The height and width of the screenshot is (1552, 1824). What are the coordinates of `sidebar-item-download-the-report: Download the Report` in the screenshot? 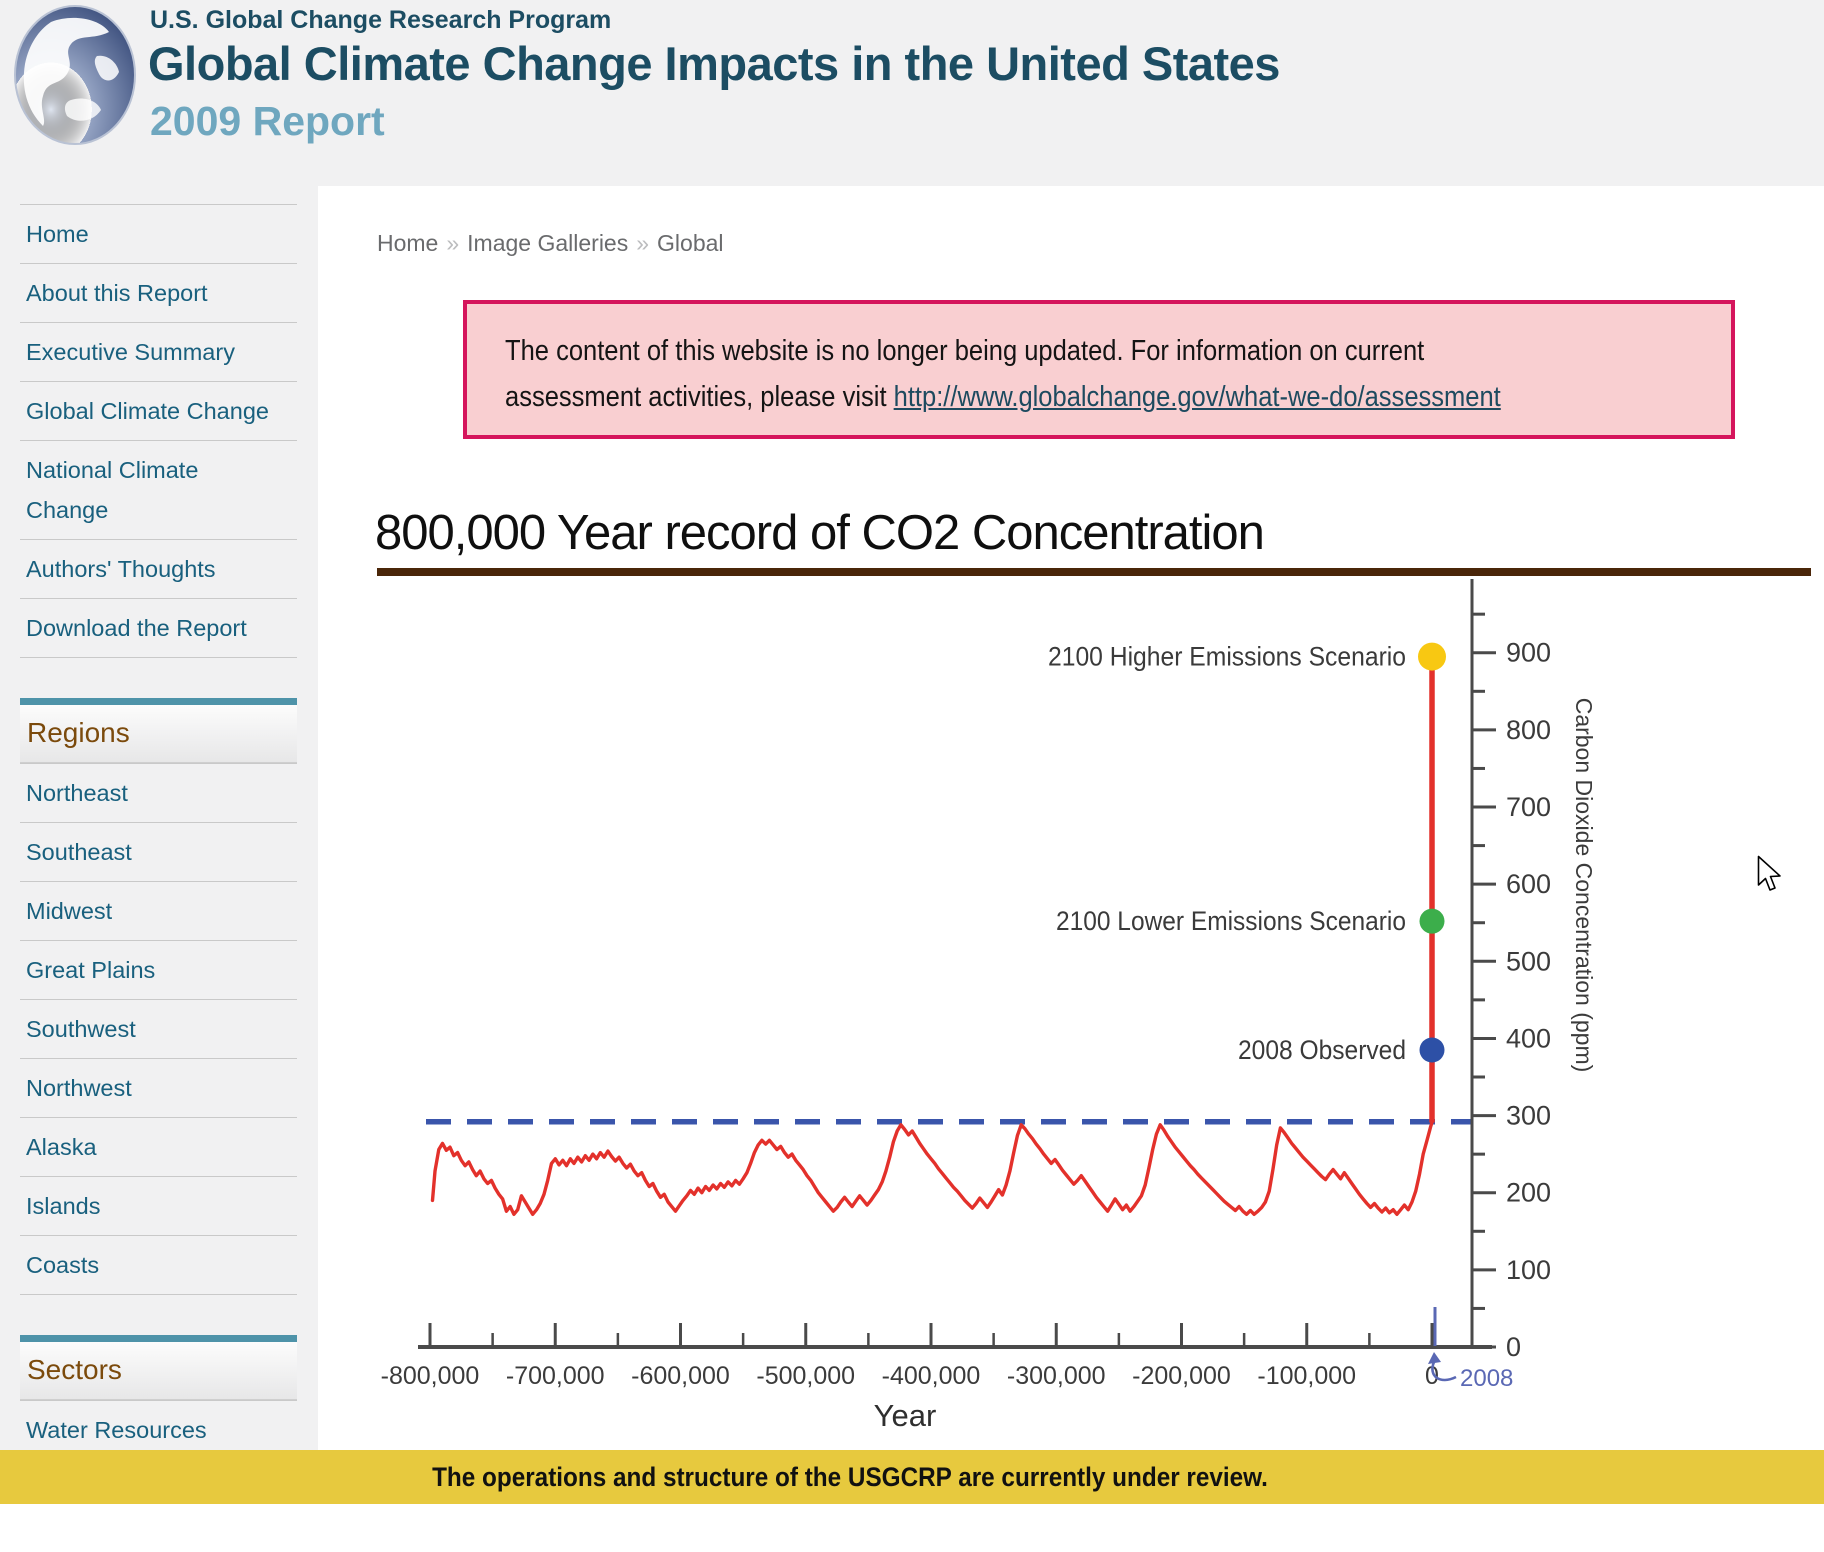 It's located at (158, 627).